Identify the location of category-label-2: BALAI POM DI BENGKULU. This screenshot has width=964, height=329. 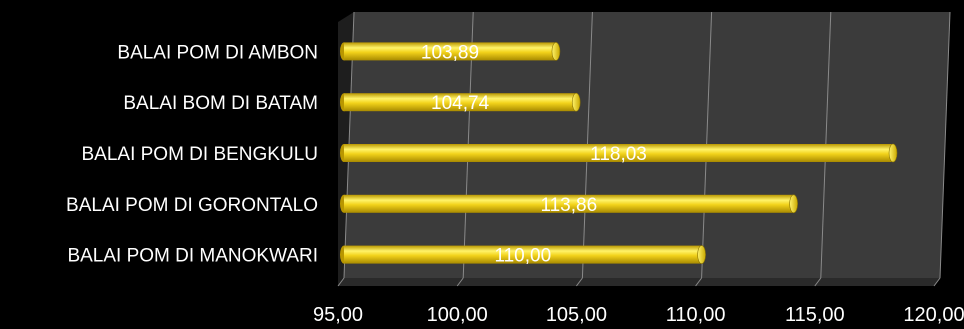
(199, 154).